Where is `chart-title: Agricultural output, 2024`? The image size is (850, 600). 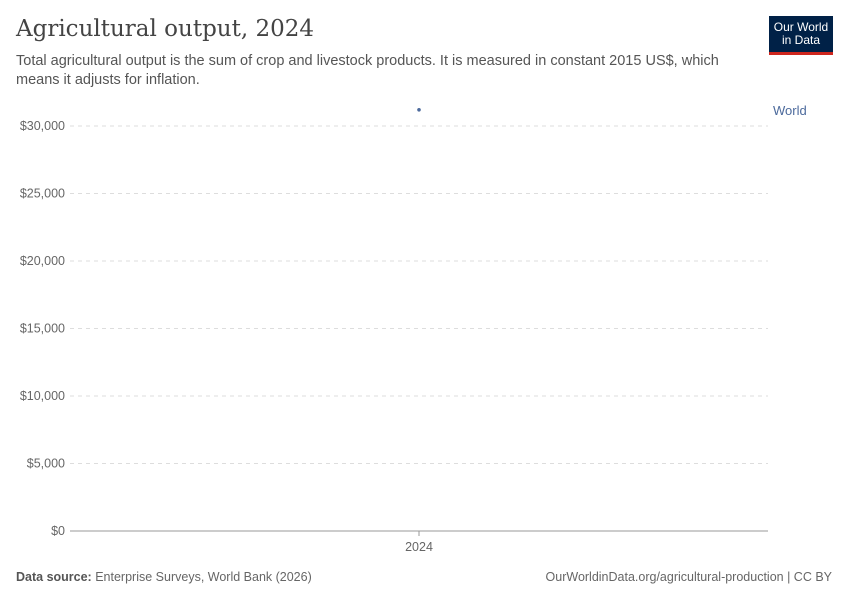 chart-title: Agricultural output, 2024 is located at coordinates (165, 29).